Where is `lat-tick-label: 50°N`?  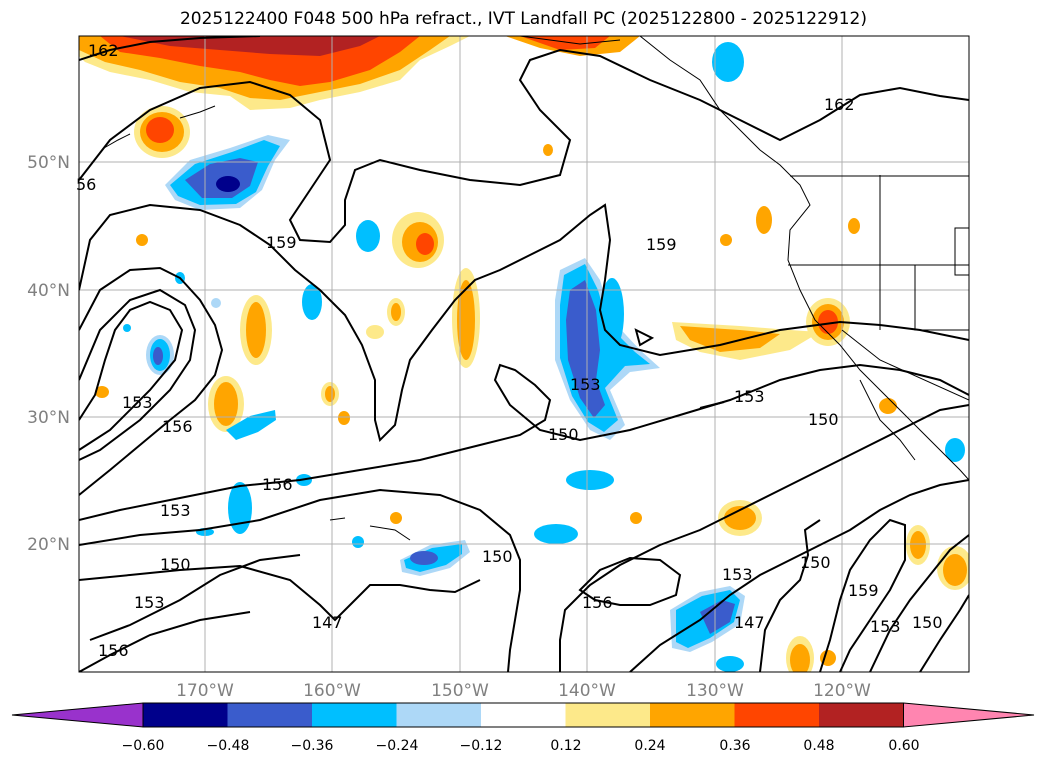 lat-tick-label: 50°N is located at coordinates (48, 163).